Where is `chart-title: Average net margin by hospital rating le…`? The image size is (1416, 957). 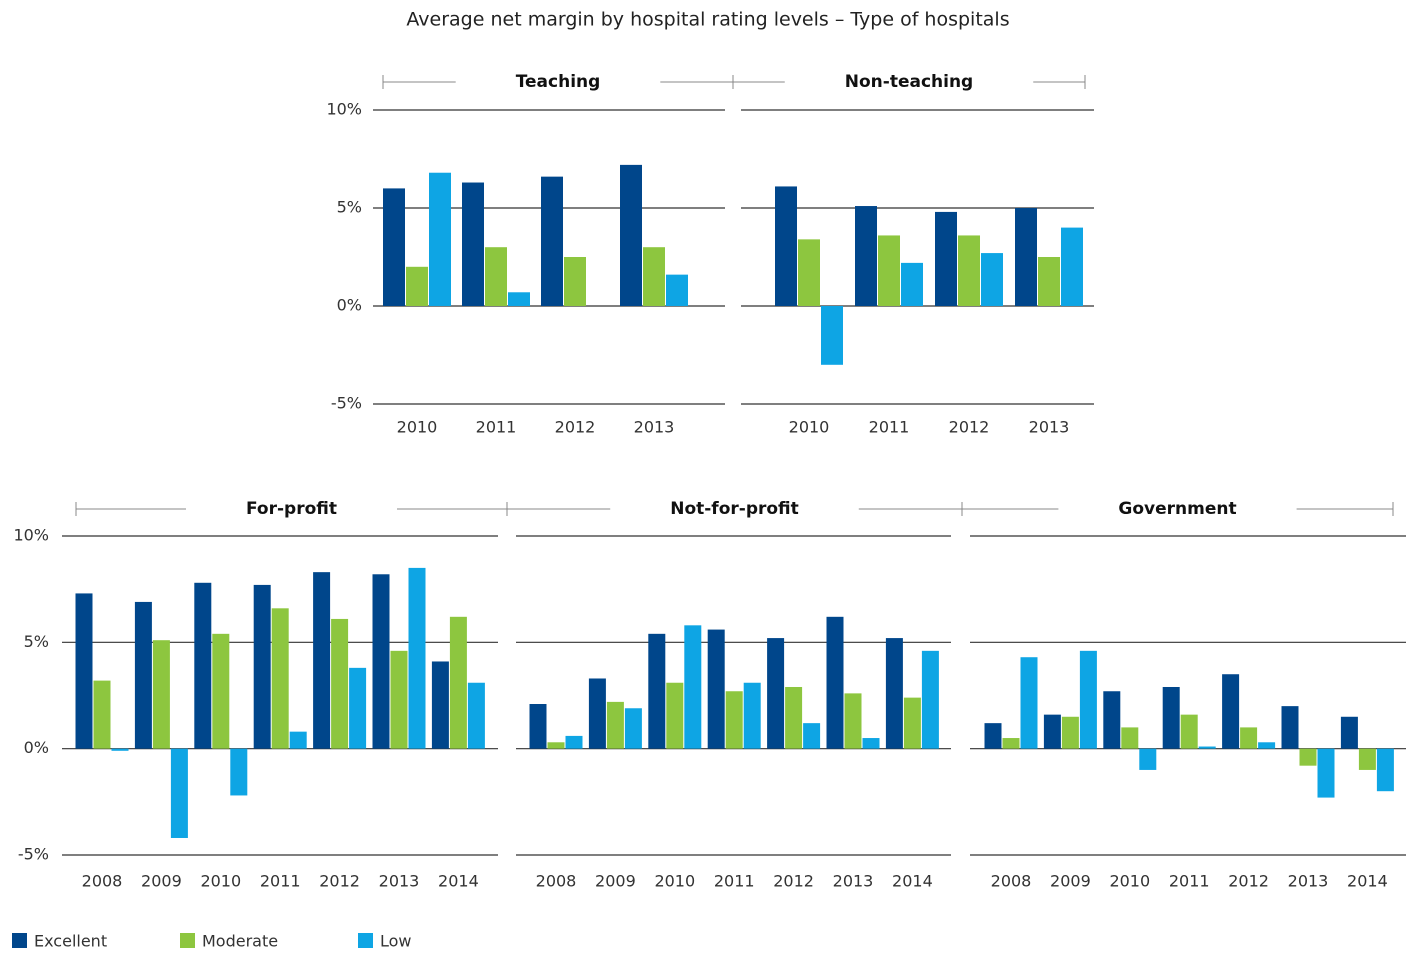
chart-title: Average net margin by hospital rating le… is located at coordinates (707, 20).